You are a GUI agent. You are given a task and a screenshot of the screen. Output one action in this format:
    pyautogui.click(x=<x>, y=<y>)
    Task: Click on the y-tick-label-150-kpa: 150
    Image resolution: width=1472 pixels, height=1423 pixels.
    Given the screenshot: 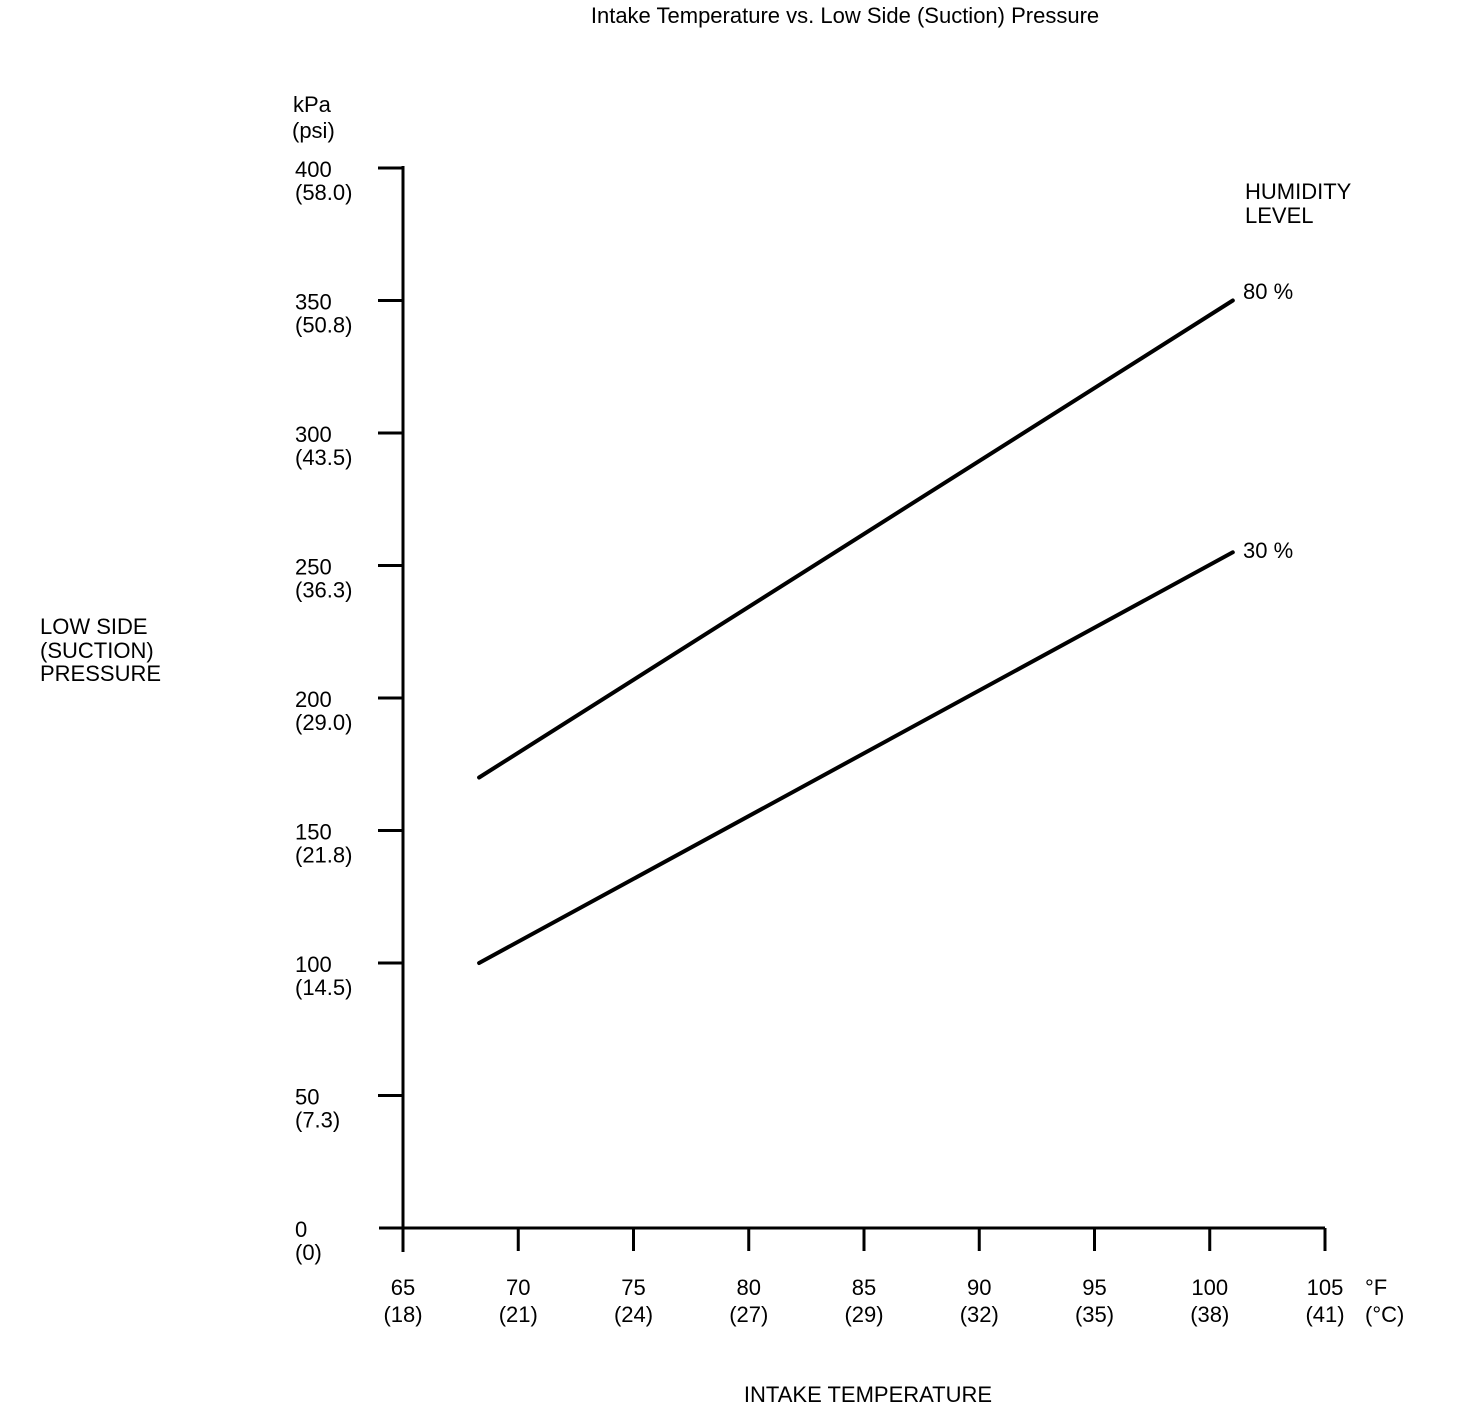 What is the action you would take?
    pyautogui.click(x=313, y=832)
    